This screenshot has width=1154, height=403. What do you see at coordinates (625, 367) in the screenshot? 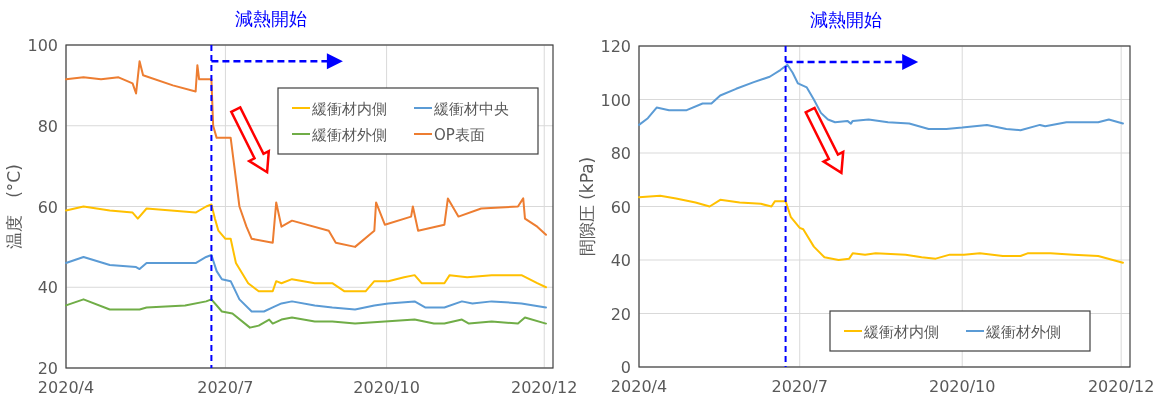
I see `y-tick-label: 0` at bounding box center [625, 367].